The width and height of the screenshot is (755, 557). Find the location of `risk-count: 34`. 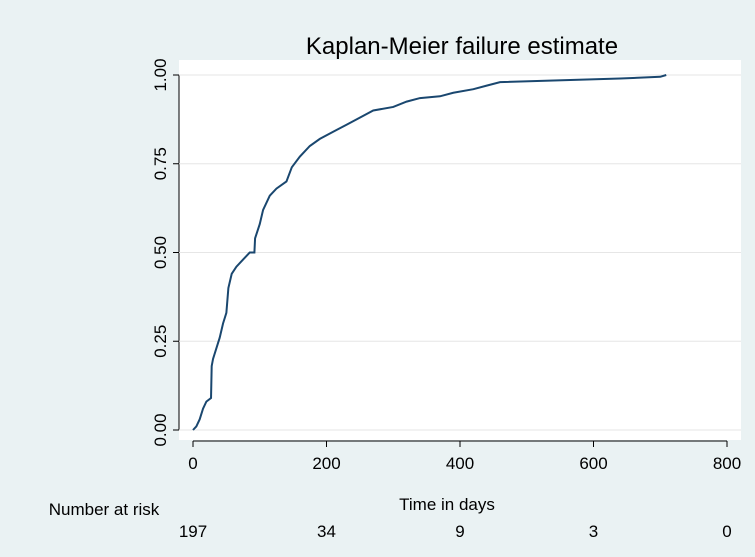

risk-count: 34 is located at coordinates (326, 531).